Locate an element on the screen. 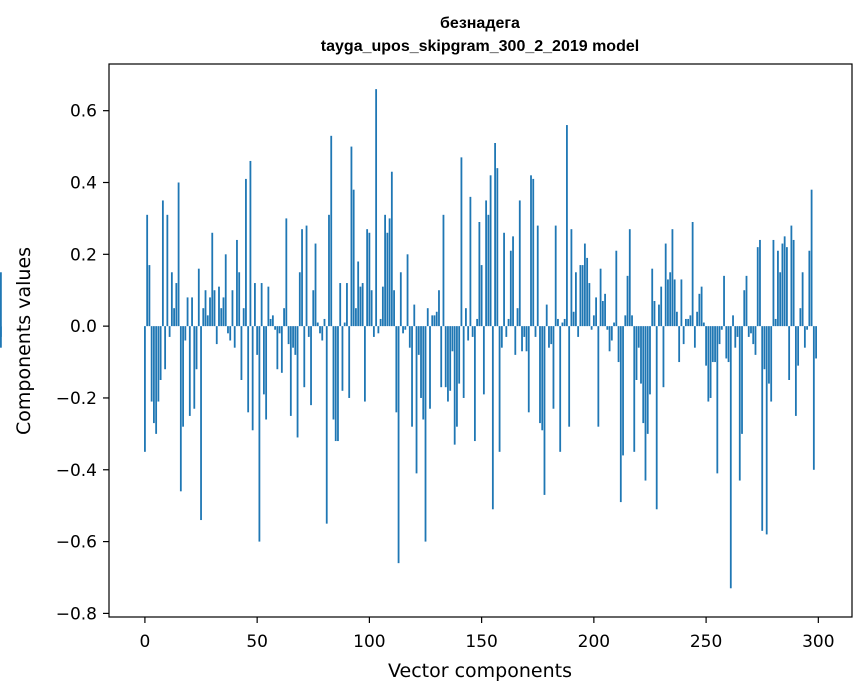  chart-subtitle: tayga_upos_skipgram_300_2_2019 model is located at coordinates (480, 46).